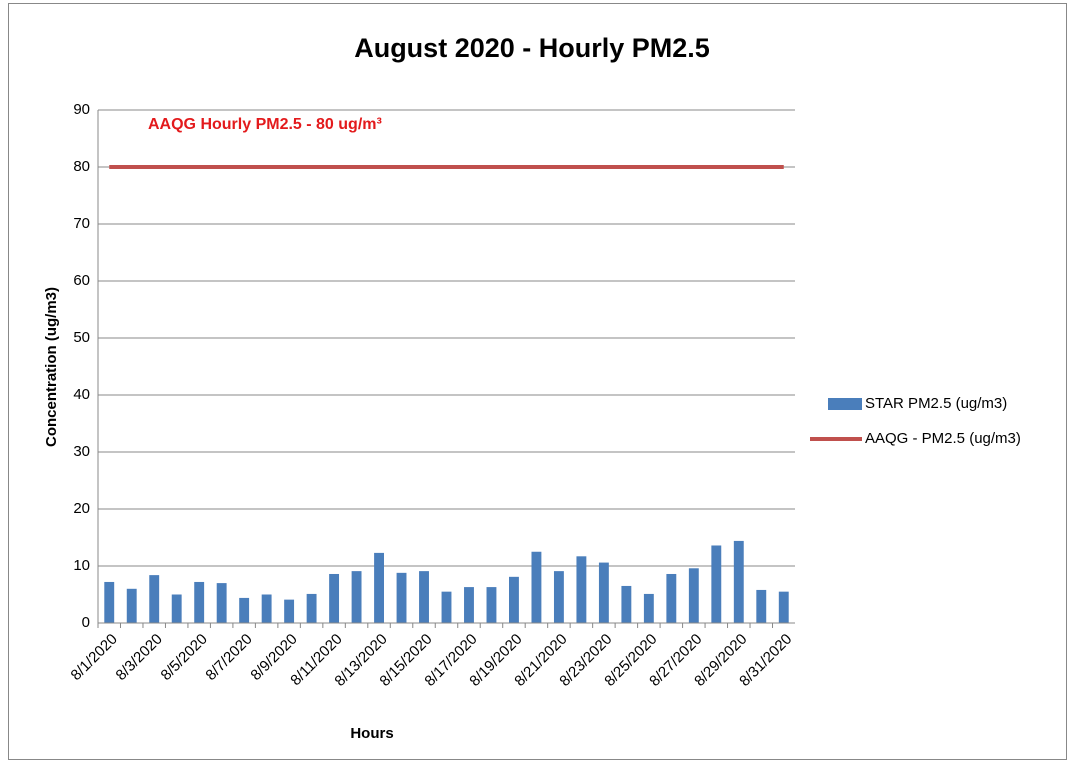 Image resolution: width=1068 pixels, height=762 pixels. What do you see at coordinates (81, 508) in the screenshot?
I see `y-tick-label: 20` at bounding box center [81, 508].